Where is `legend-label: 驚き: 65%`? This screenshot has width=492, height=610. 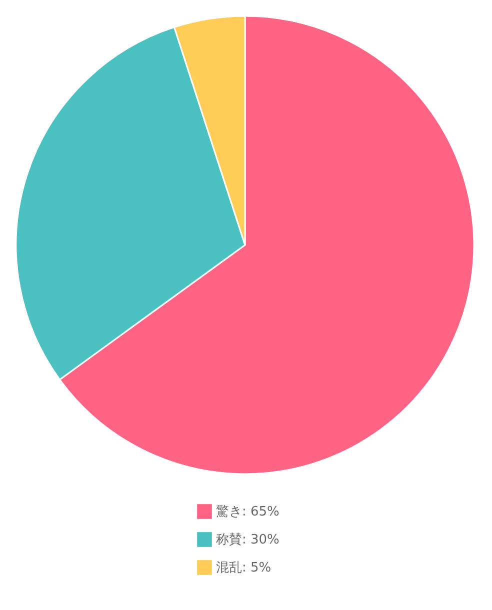 legend-label: 驚き: 65% is located at coordinates (248, 512).